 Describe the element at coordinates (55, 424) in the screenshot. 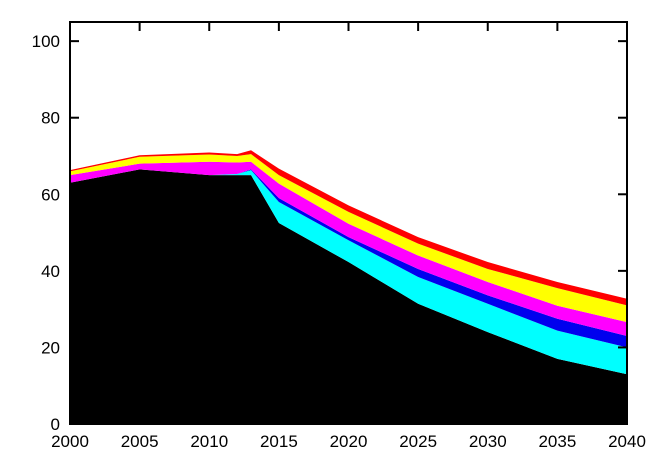

I see `y-tick-label: 0` at that location.